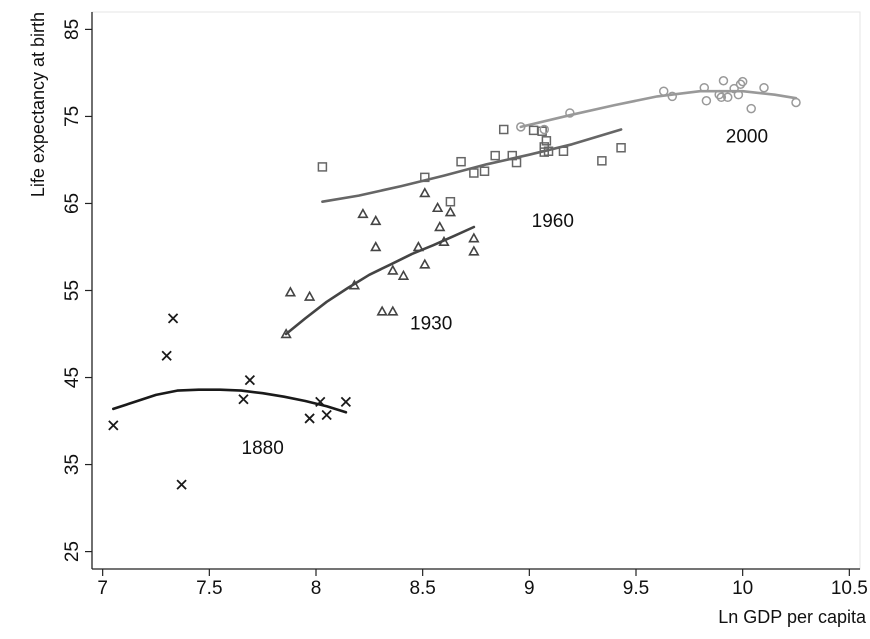  I want to click on series-label-2000: 2000, so click(747, 137).